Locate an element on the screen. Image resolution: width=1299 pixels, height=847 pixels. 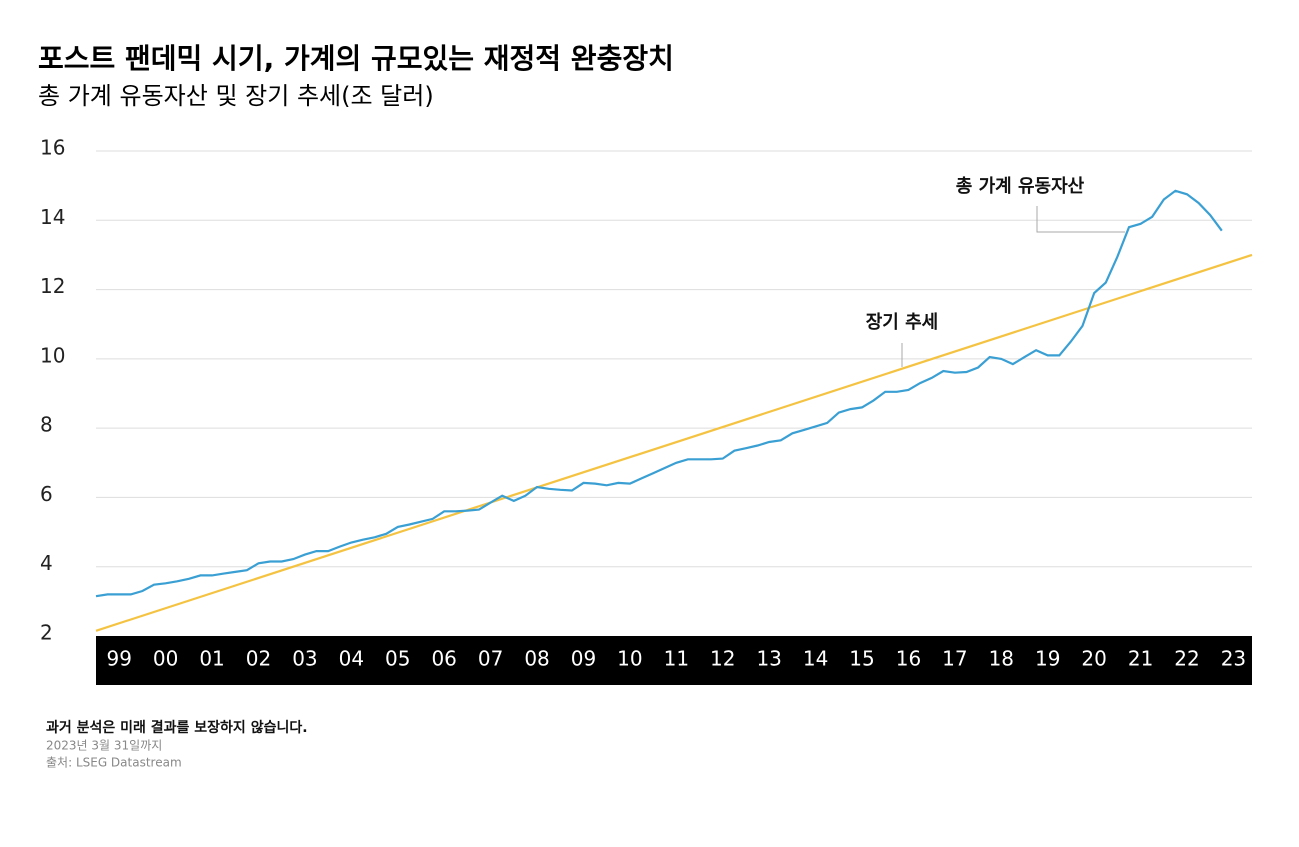
series-label: 총 가계 유동자산 is located at coordinates (1020, 186).